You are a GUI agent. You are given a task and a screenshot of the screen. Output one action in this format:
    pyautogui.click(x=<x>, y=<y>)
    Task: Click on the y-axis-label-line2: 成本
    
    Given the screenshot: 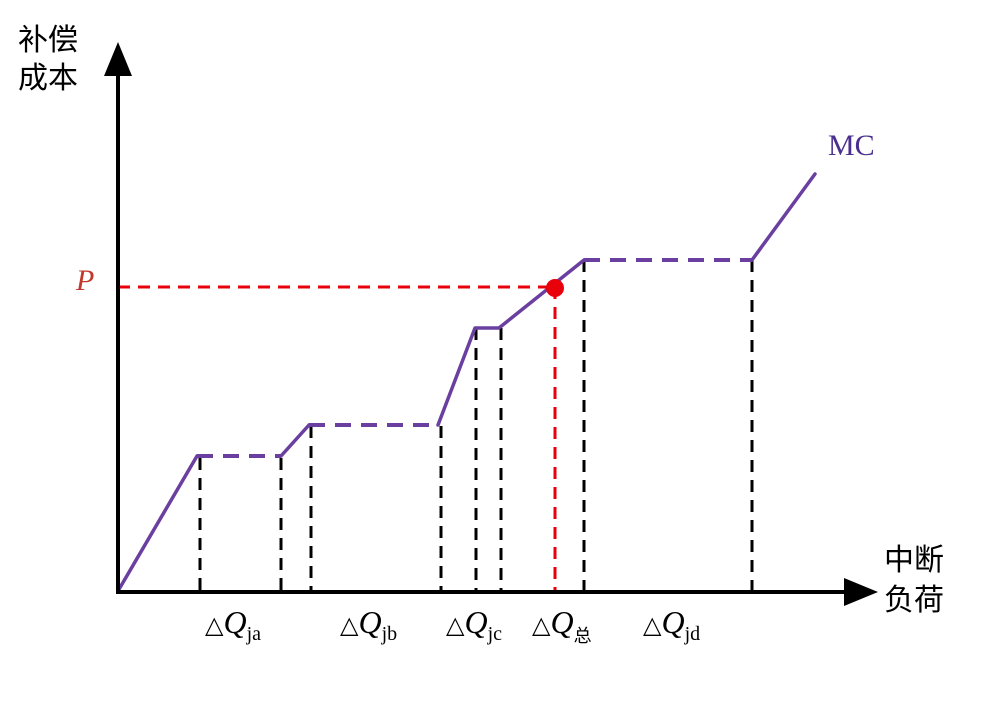 What is the action you would take?
    pyautogui.click(x=48, y=78)
    